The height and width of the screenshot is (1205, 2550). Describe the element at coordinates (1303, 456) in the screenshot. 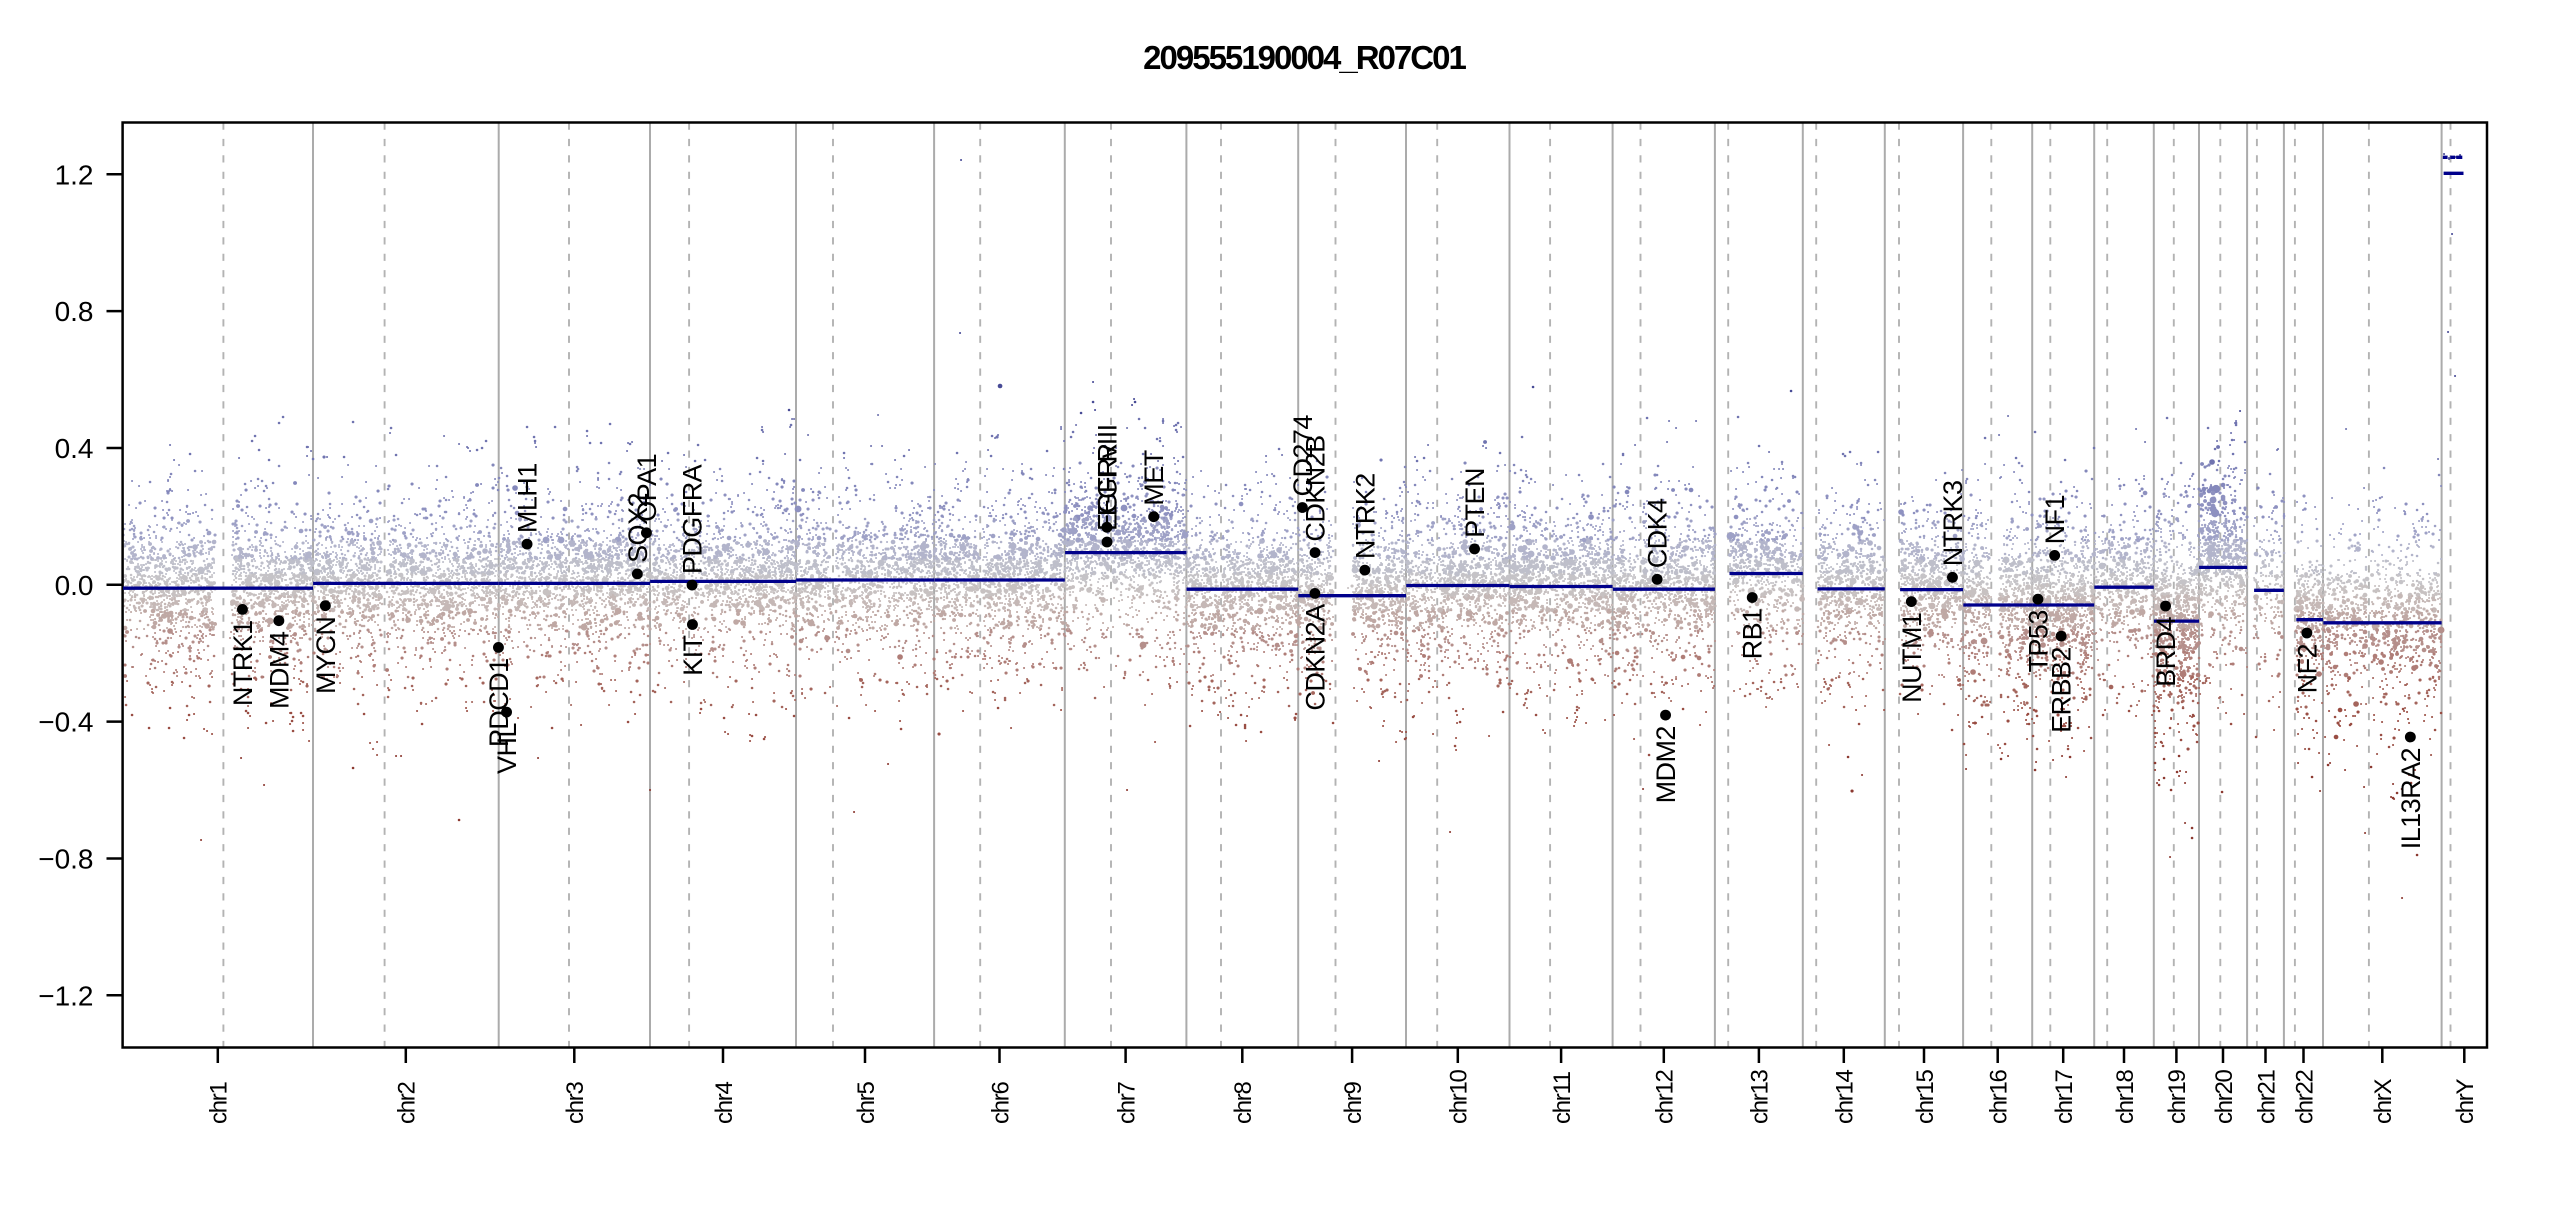

I see `svg-text: CD274` at that location.